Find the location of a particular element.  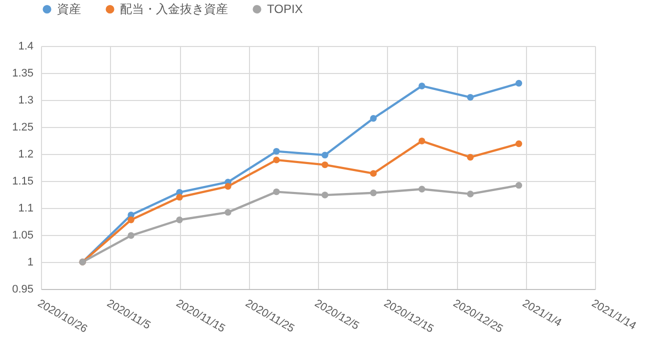

y-tick-label: 1.4 is located at coordinates (26, 46).